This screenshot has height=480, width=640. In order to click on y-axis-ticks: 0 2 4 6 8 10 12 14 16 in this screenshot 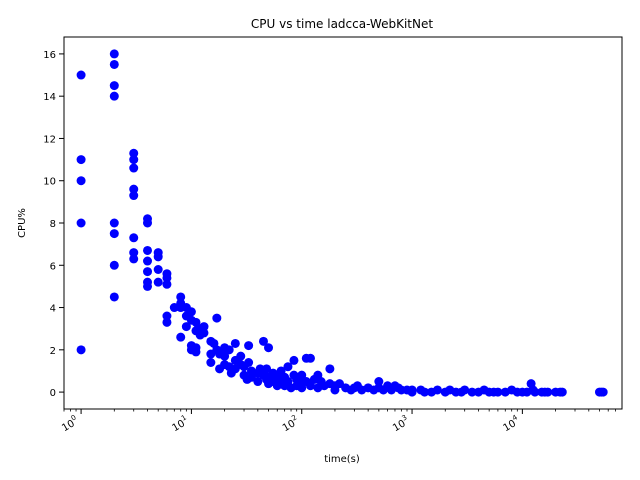, I will do `click(53, 224)`.